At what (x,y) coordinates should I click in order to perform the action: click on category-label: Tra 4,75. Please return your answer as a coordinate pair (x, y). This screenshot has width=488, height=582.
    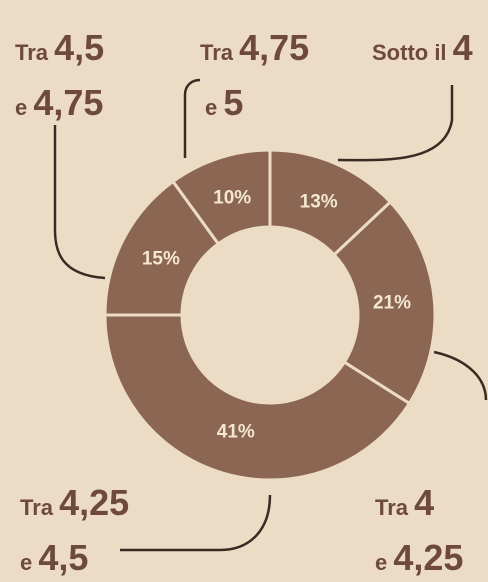
    Looking at the image, I should click on (254, 47).